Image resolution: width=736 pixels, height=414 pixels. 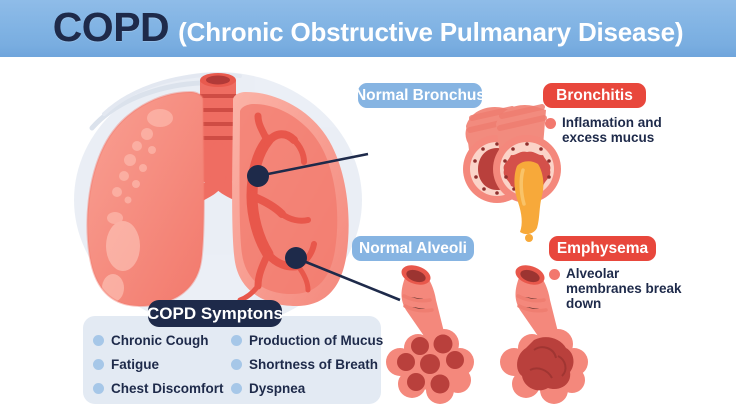 What do you see at coordinates (602, 248) in the screenshot?
I see `badge-emphysema: Emphysema` at bounding box center [602, 248].